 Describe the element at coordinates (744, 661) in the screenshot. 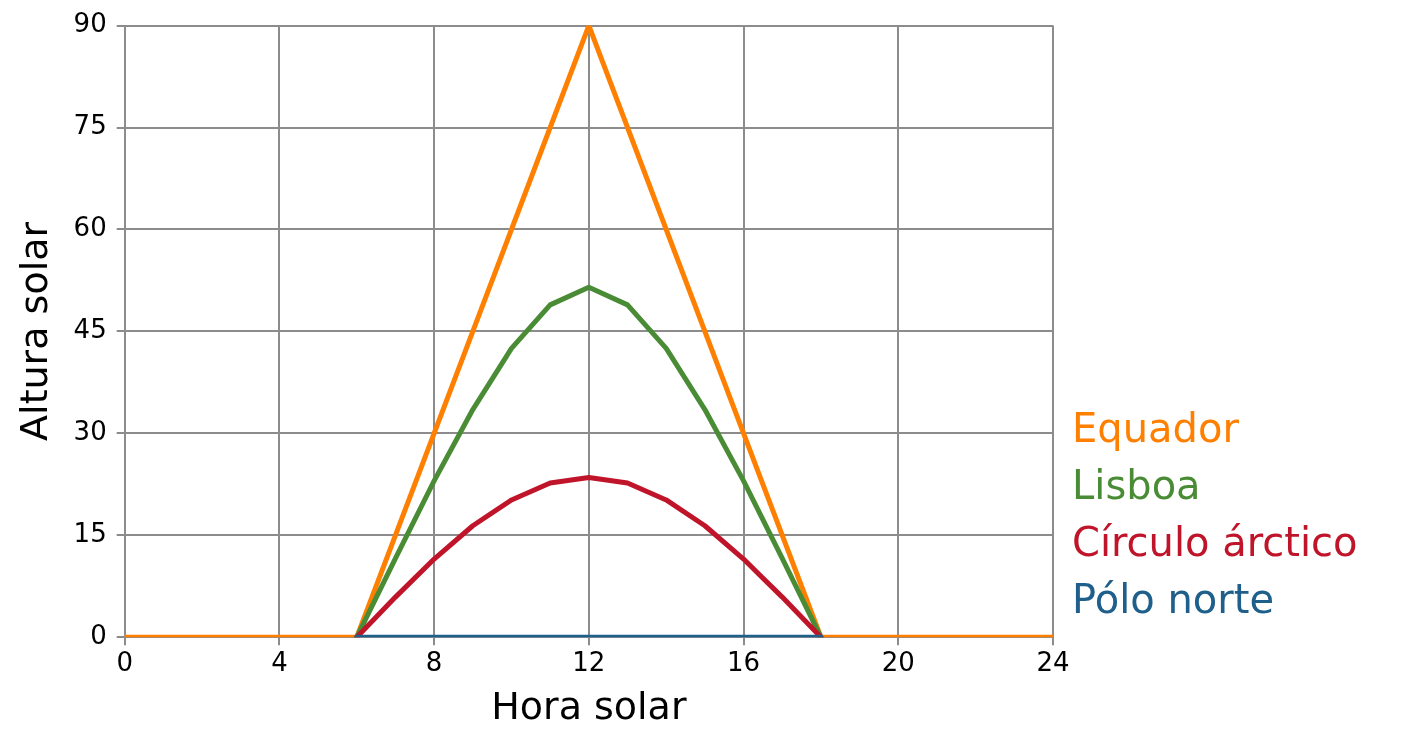

I see `x-tick-label: 16` at that location.